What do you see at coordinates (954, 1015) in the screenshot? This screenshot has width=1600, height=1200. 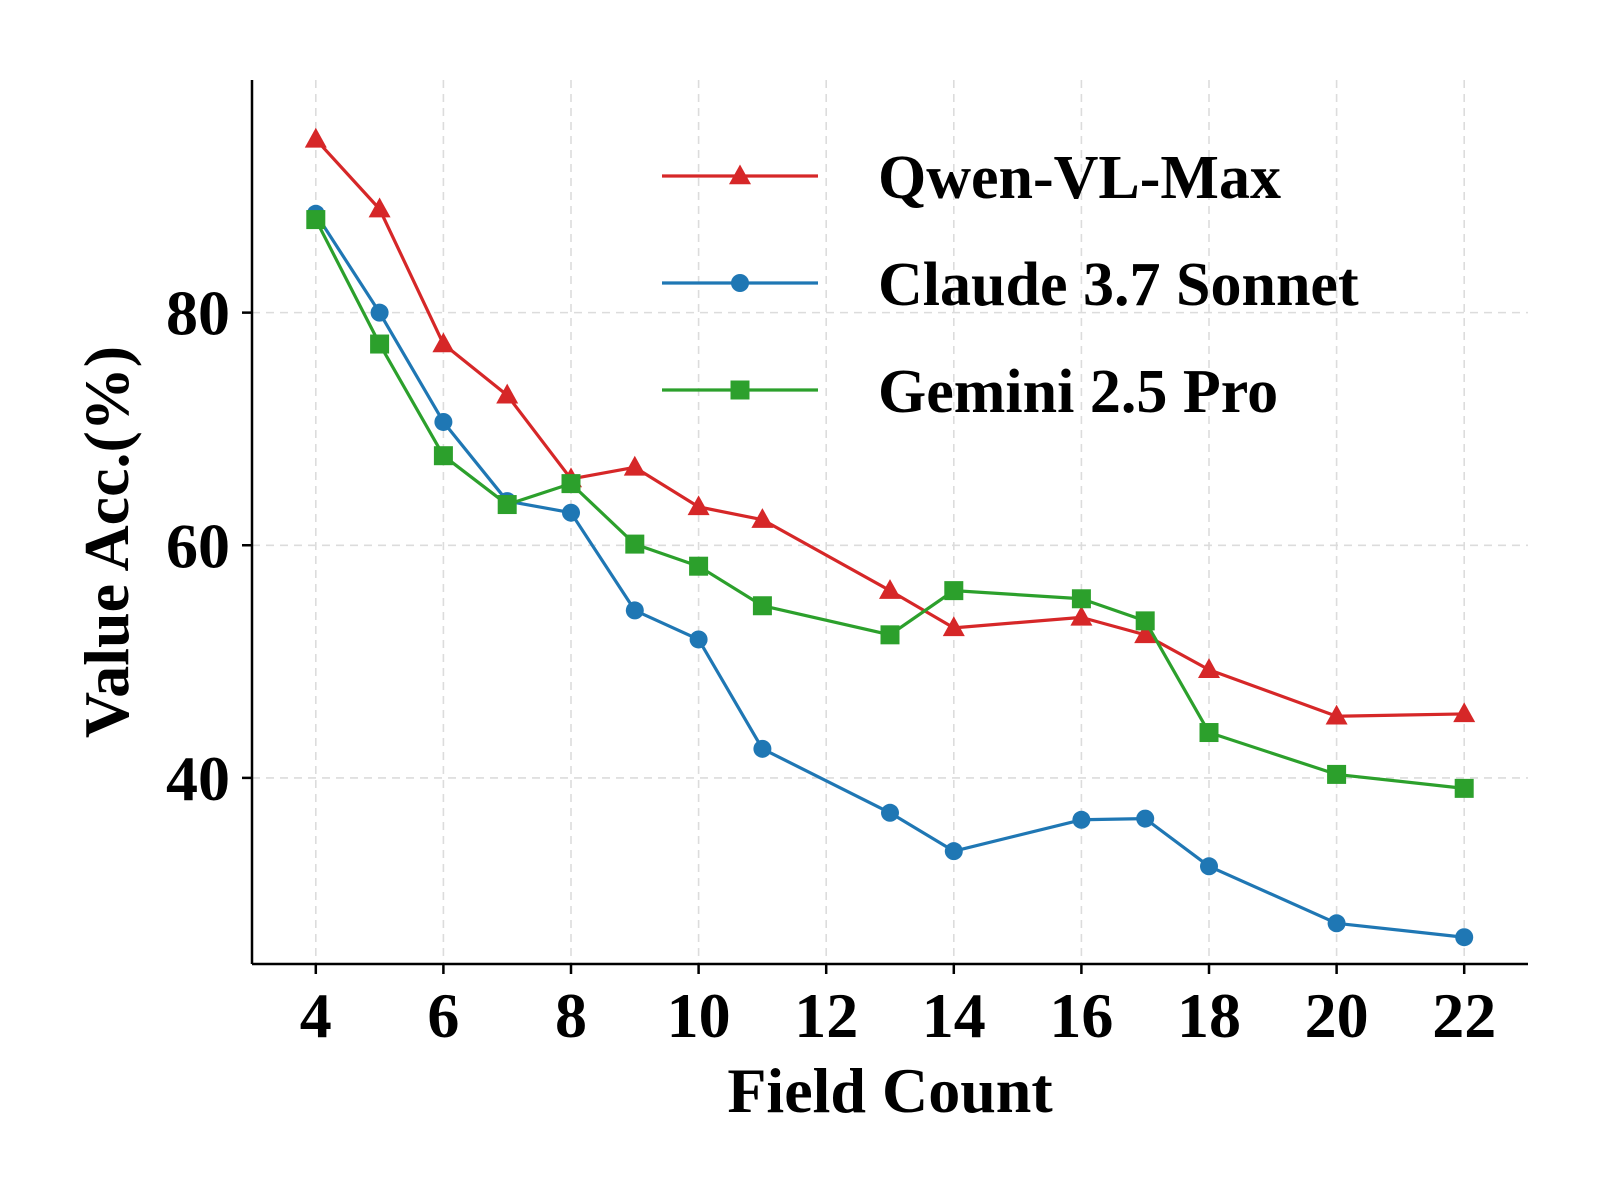 I see `x-tick-label: 14` at bounding box center [954, 1015].